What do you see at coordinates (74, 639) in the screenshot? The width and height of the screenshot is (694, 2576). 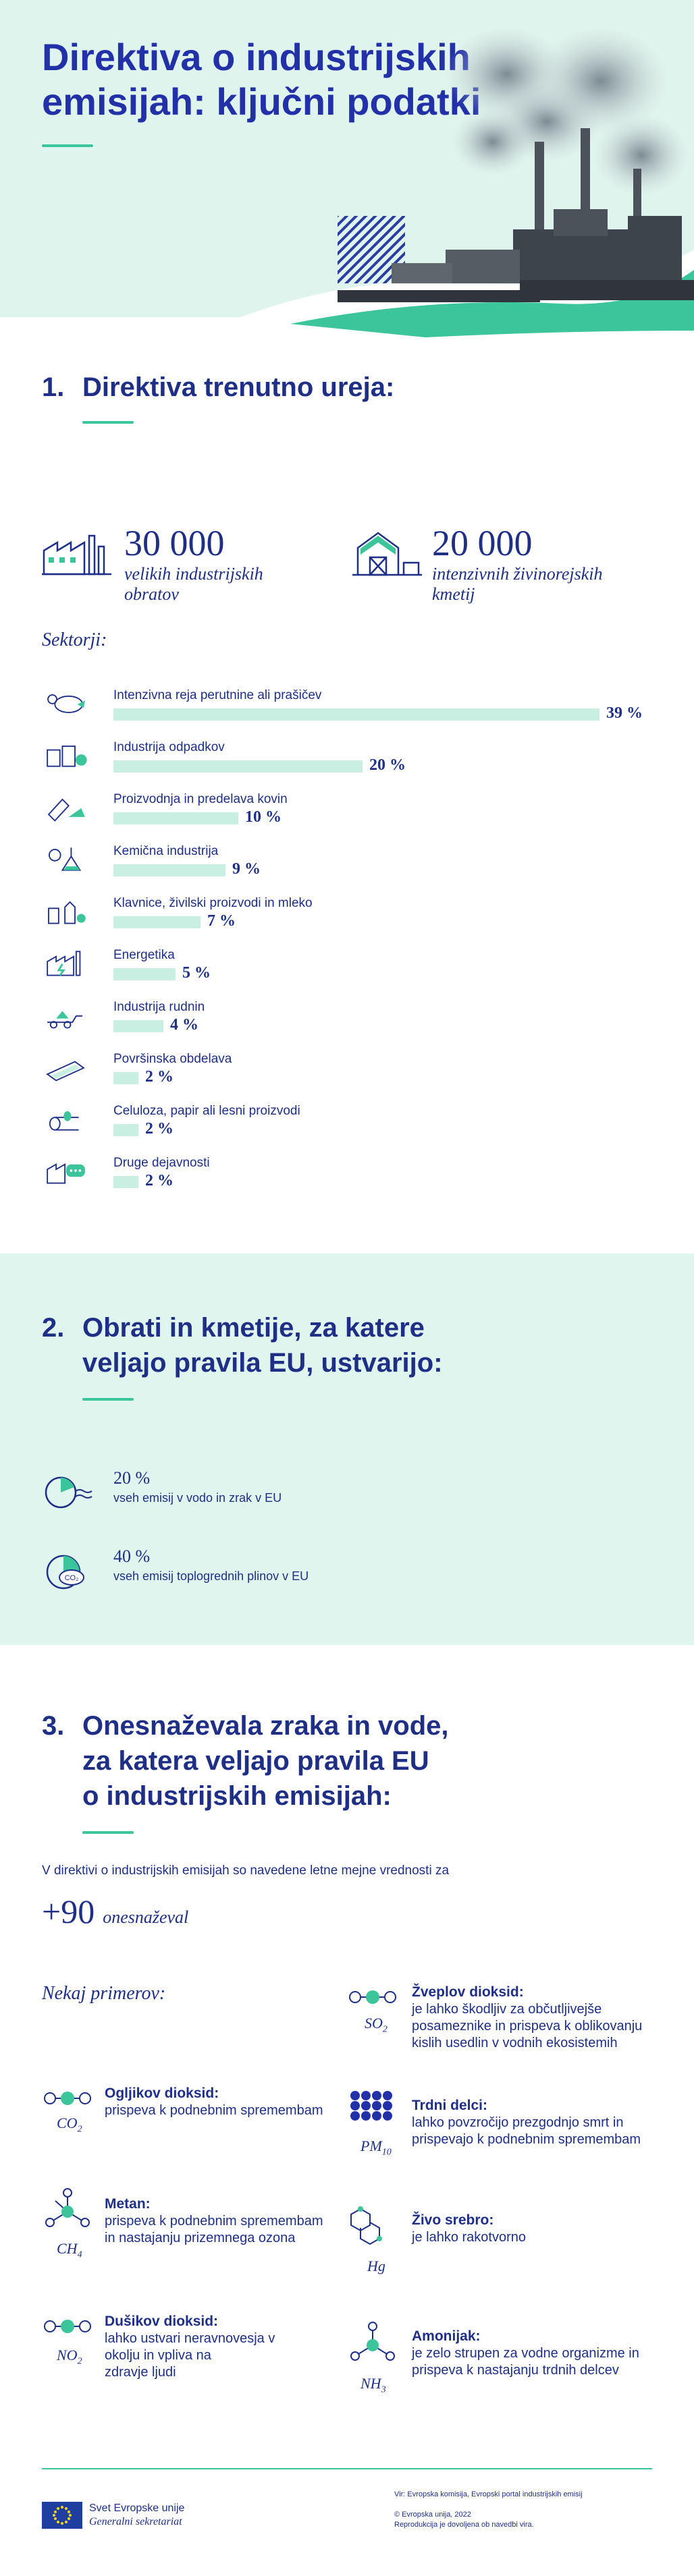 I see `sectors-title: Sektorji:` at bounding box center [74, 639].